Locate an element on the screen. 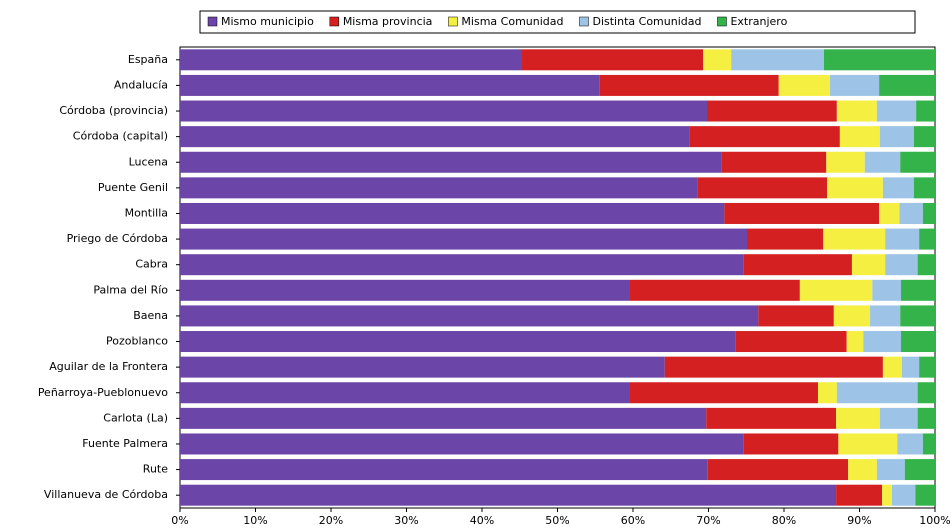  legend-label: Distinta Comunidad is located at coordinates (646, 21).